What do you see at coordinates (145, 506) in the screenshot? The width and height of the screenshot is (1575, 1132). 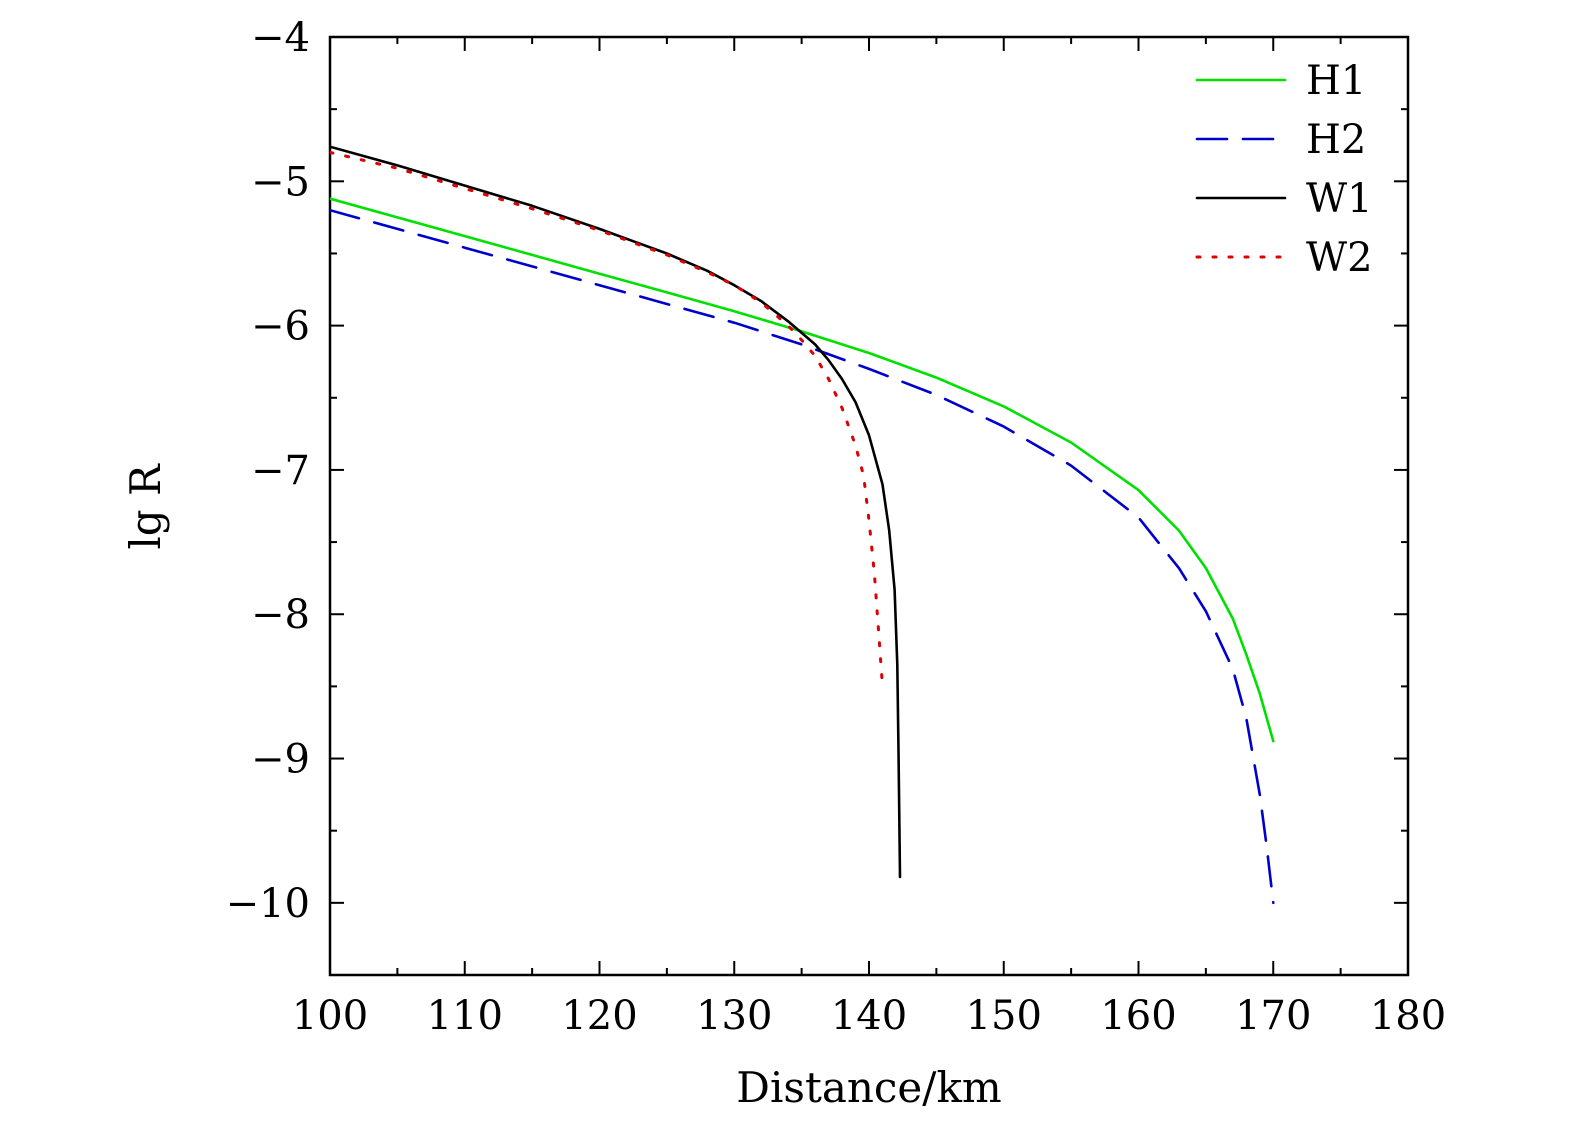 I see `y-axis-title: lg R` at bounding box center [145, 506].